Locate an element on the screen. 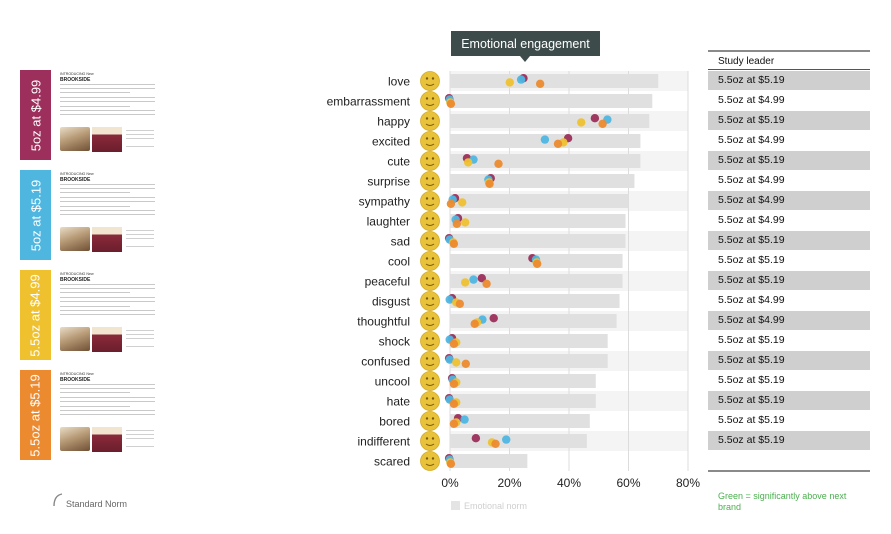 The width and height of the screenshot is (891, 534). variant-tab: 5oz at $4.99 is located at coordinates (35, 115).